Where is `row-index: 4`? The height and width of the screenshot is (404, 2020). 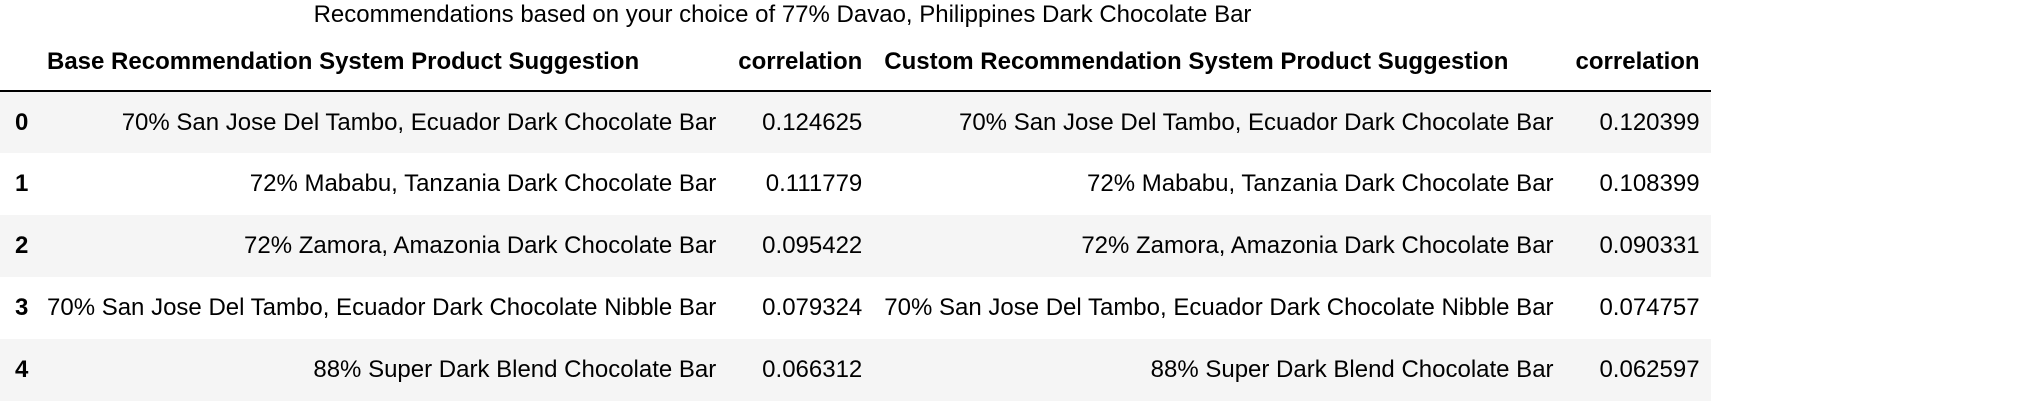 row-index: 4 is located at coordinates (22, 369).